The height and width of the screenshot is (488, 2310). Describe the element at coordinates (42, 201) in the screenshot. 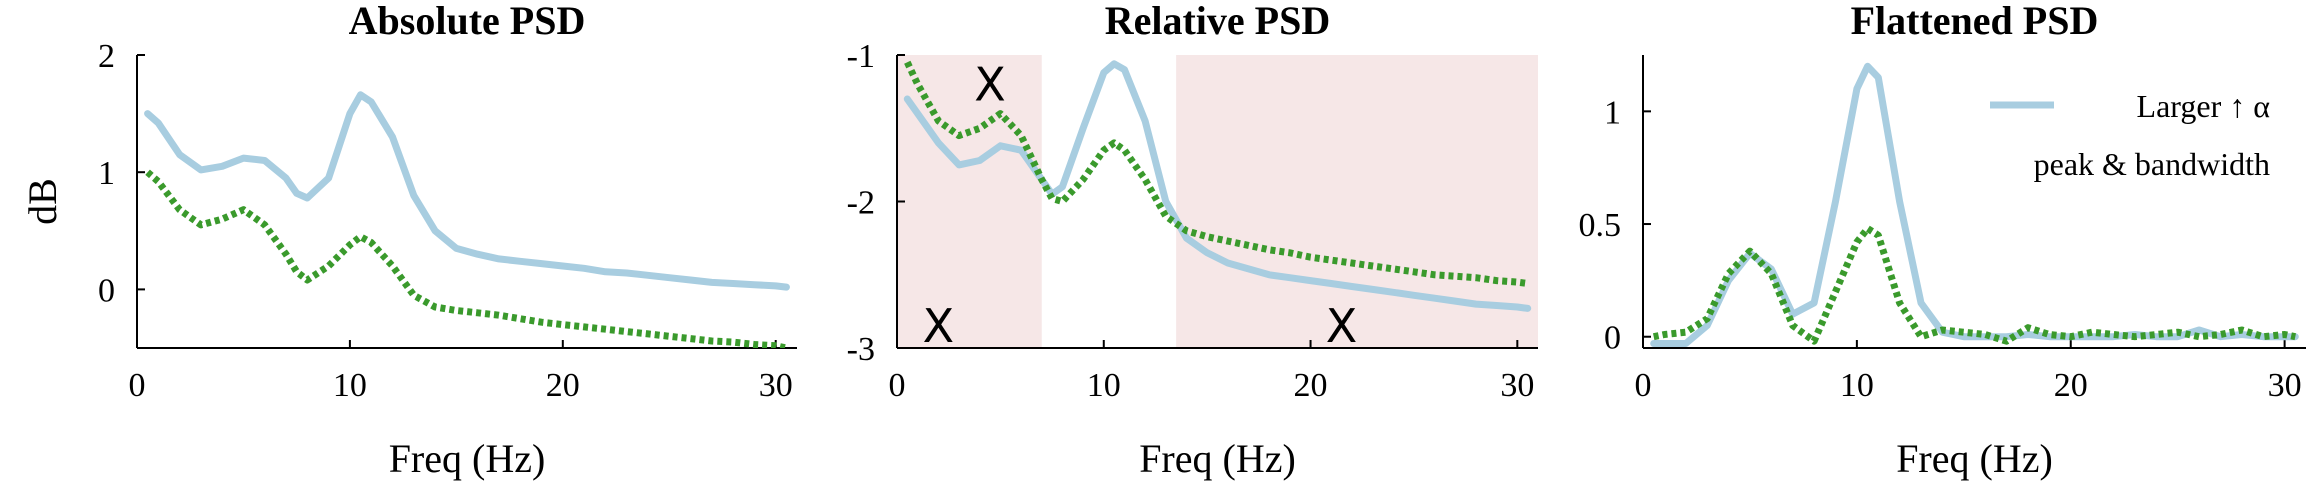

I see `y-axis-label: dB` at that location.